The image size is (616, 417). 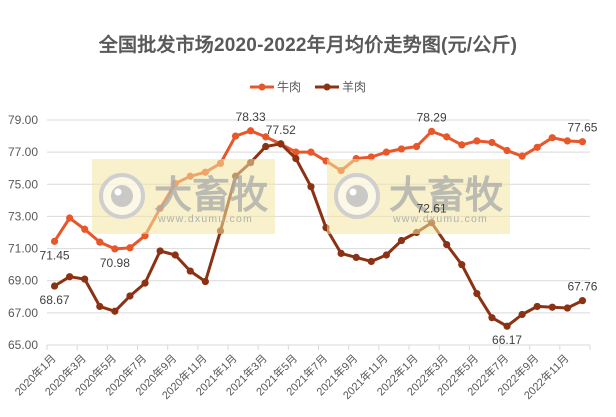 What do you see at coordinates (308, 86) in the screenshot?
I see `legend: 牛肉 羊肉` at bounding box center [308, 86].